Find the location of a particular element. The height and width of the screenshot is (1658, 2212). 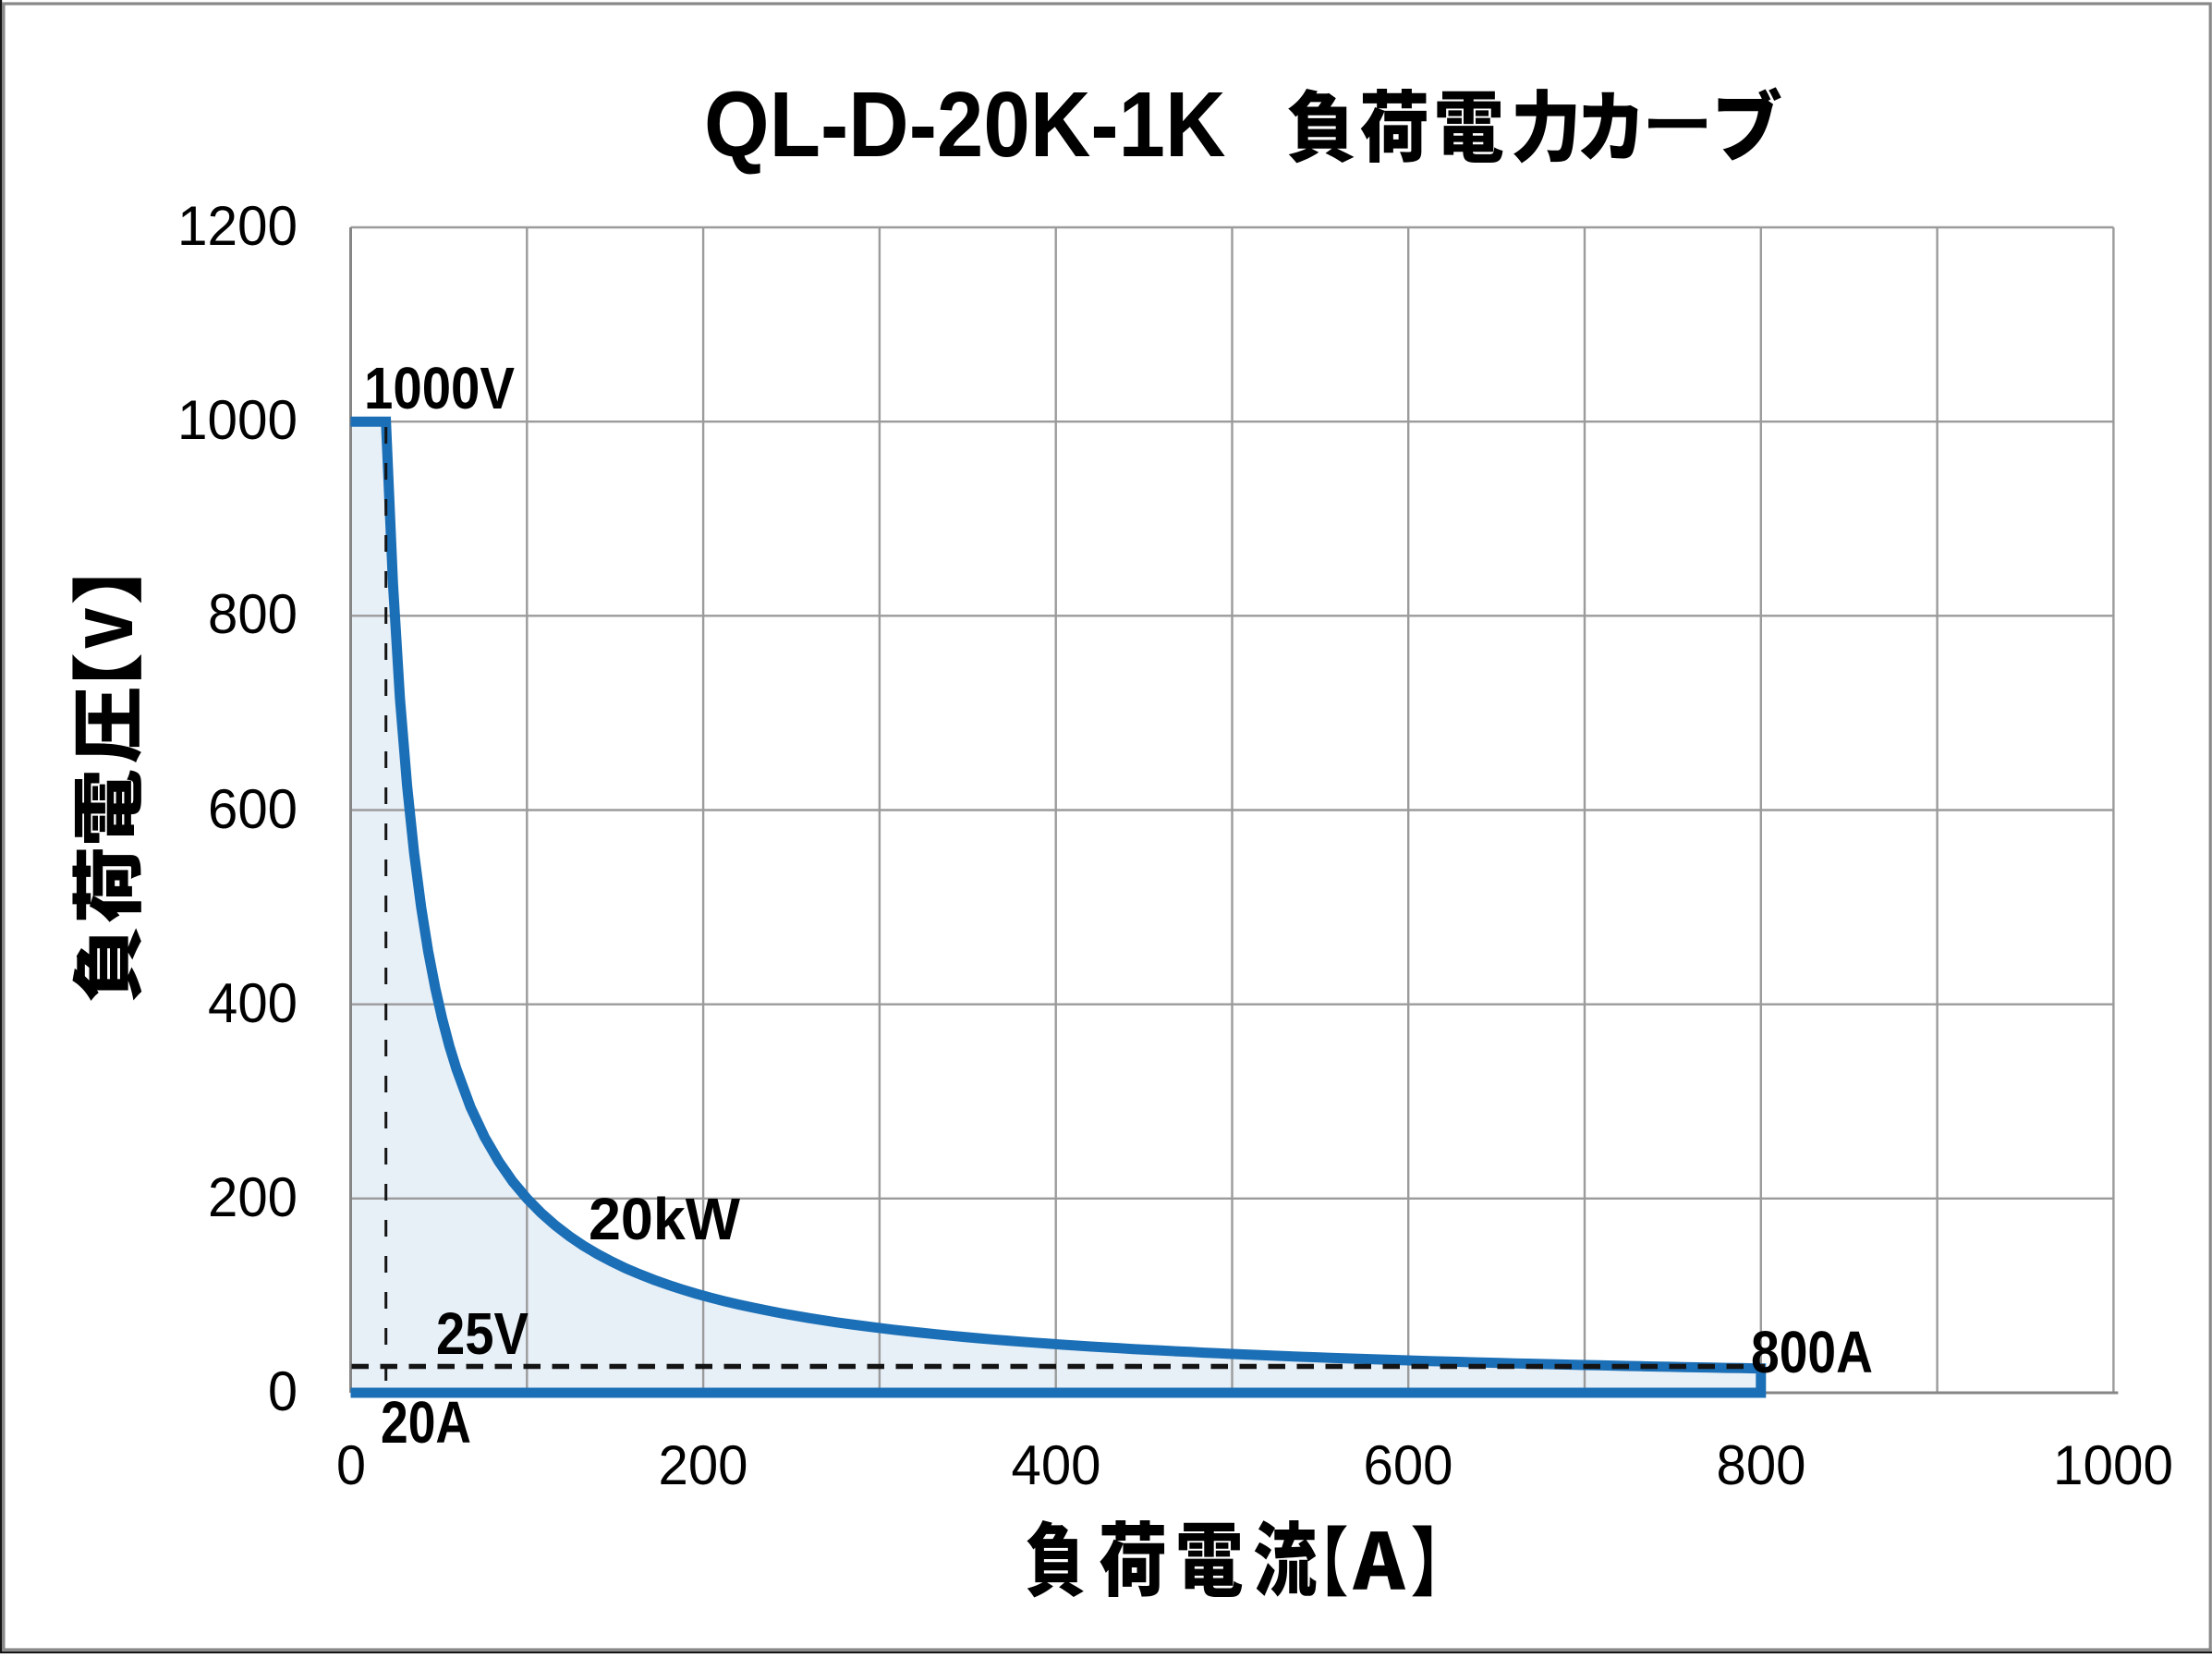

svg-text: 20A is located at coordinates (426, 1422).